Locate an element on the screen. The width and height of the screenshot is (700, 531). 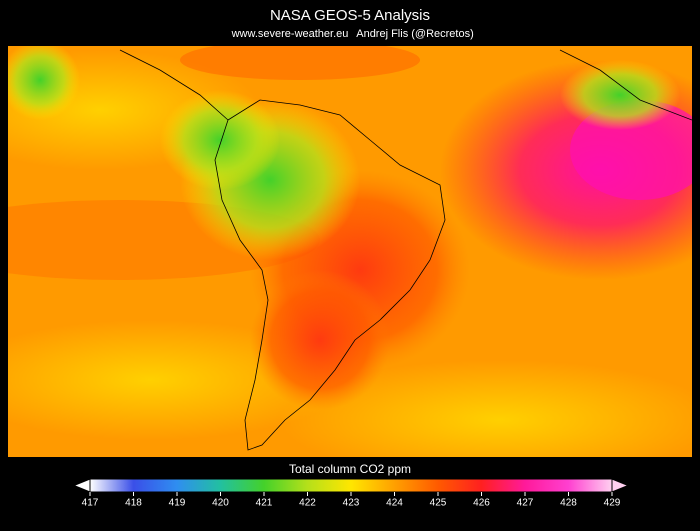
colorbar-tick-label: 417 is located at coordinates (90, 503).